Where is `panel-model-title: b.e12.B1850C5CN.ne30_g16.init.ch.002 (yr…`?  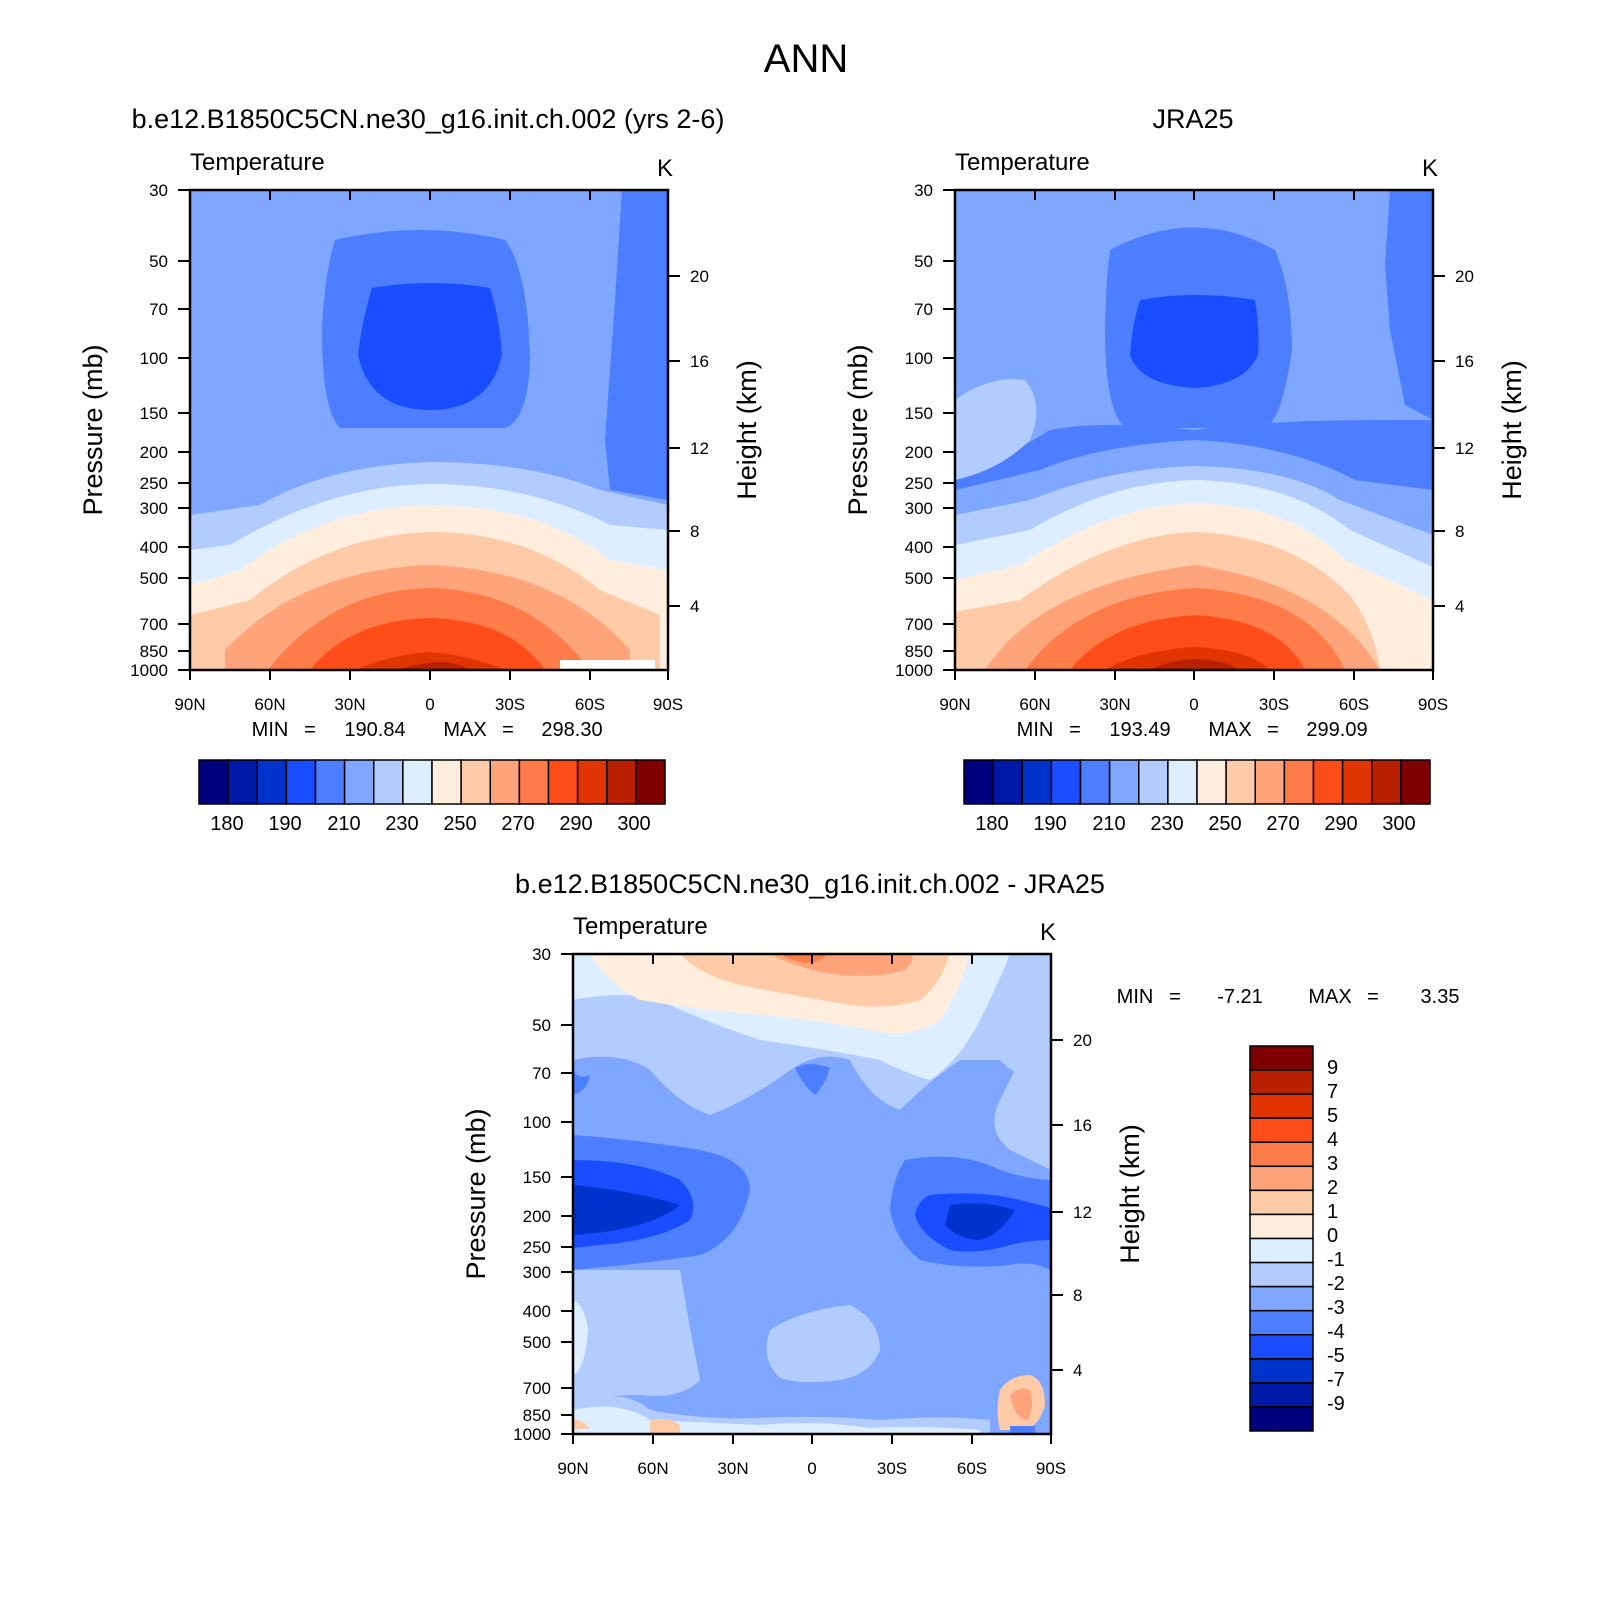 panel-model-title: b.e12.B1850C5CN.ne30_g16.init.ch.002 (yr… is located at coordinates (428, 119).